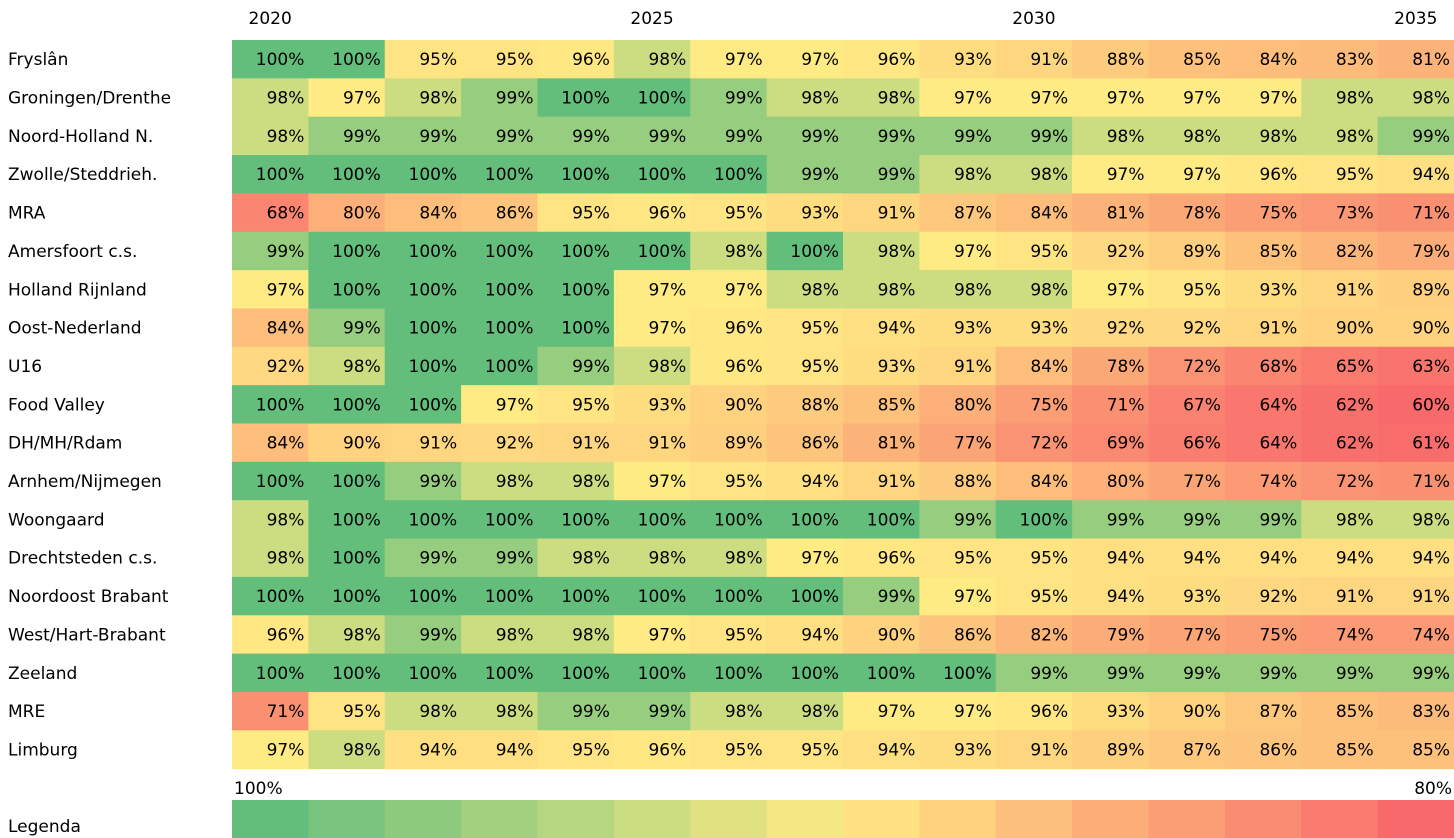 Image resolution: width=1454 pixels, height=838 pixels. I want to click on row-label: Fryslân, so click(38, 60).